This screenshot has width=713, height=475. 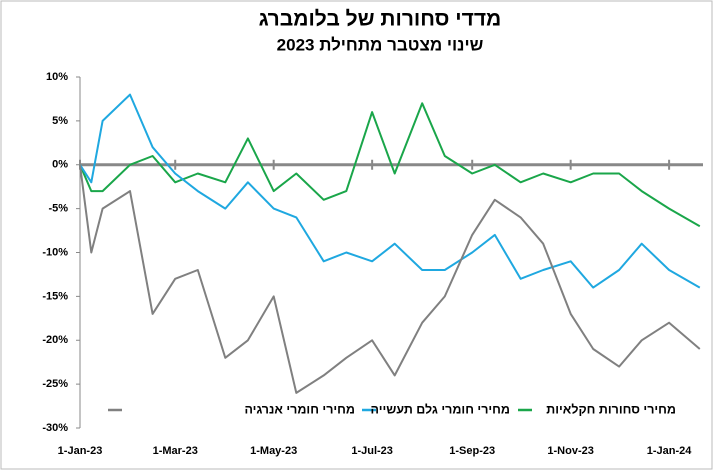 What do you see at coordinates (299, 409) in the screenshot?
I see `legend-label: מחירי חומרי אנרגיה` at bounding box center [299, 409].